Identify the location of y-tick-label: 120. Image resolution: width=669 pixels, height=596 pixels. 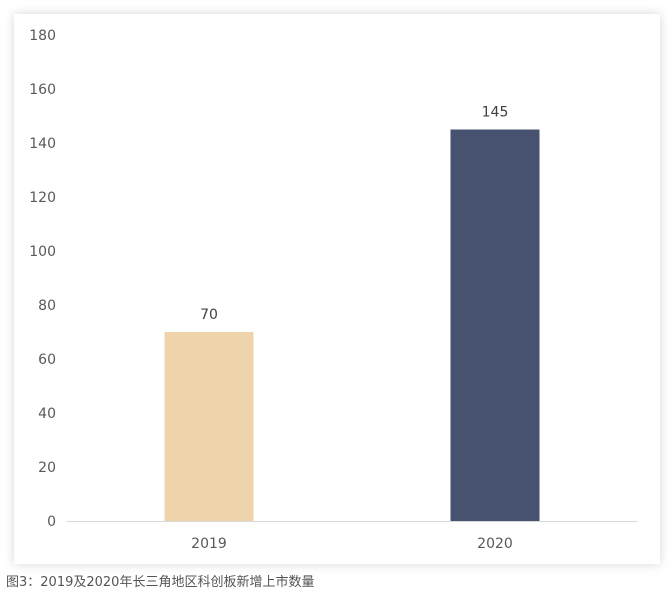
(42, 198).